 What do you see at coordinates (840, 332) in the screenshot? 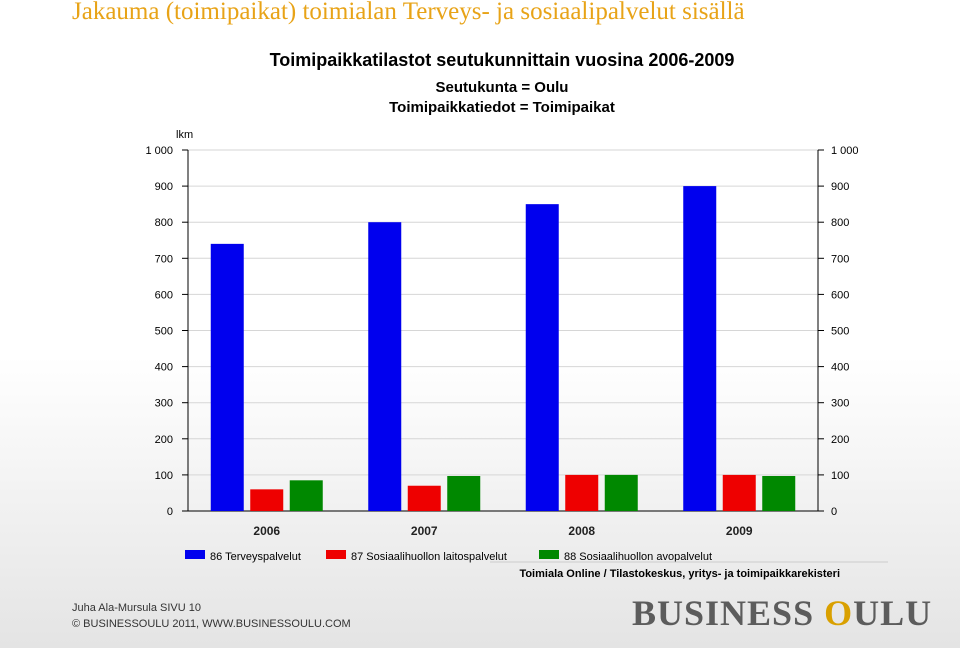
I see `y-tick-label-right: 500` at bounding box center [840, 332].